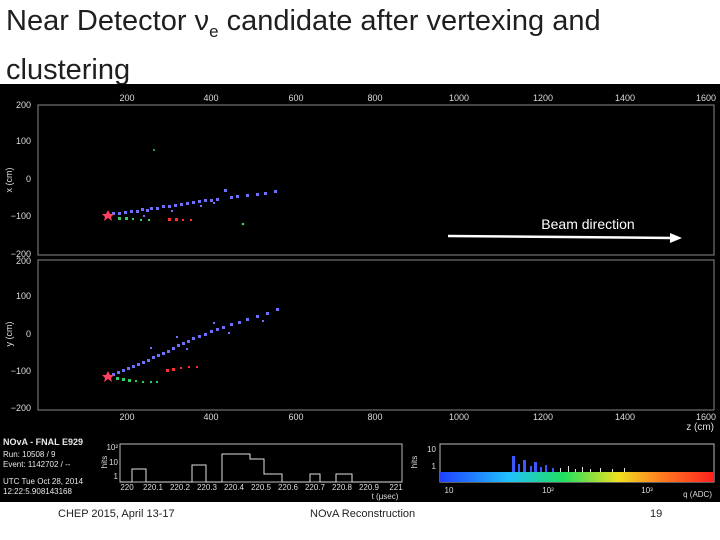 This screenshot has width=720, height=540. Describe the element at coordinates (29, 454) in the screenshot. I see `info-run: Run: 10508 / 9` at that location.